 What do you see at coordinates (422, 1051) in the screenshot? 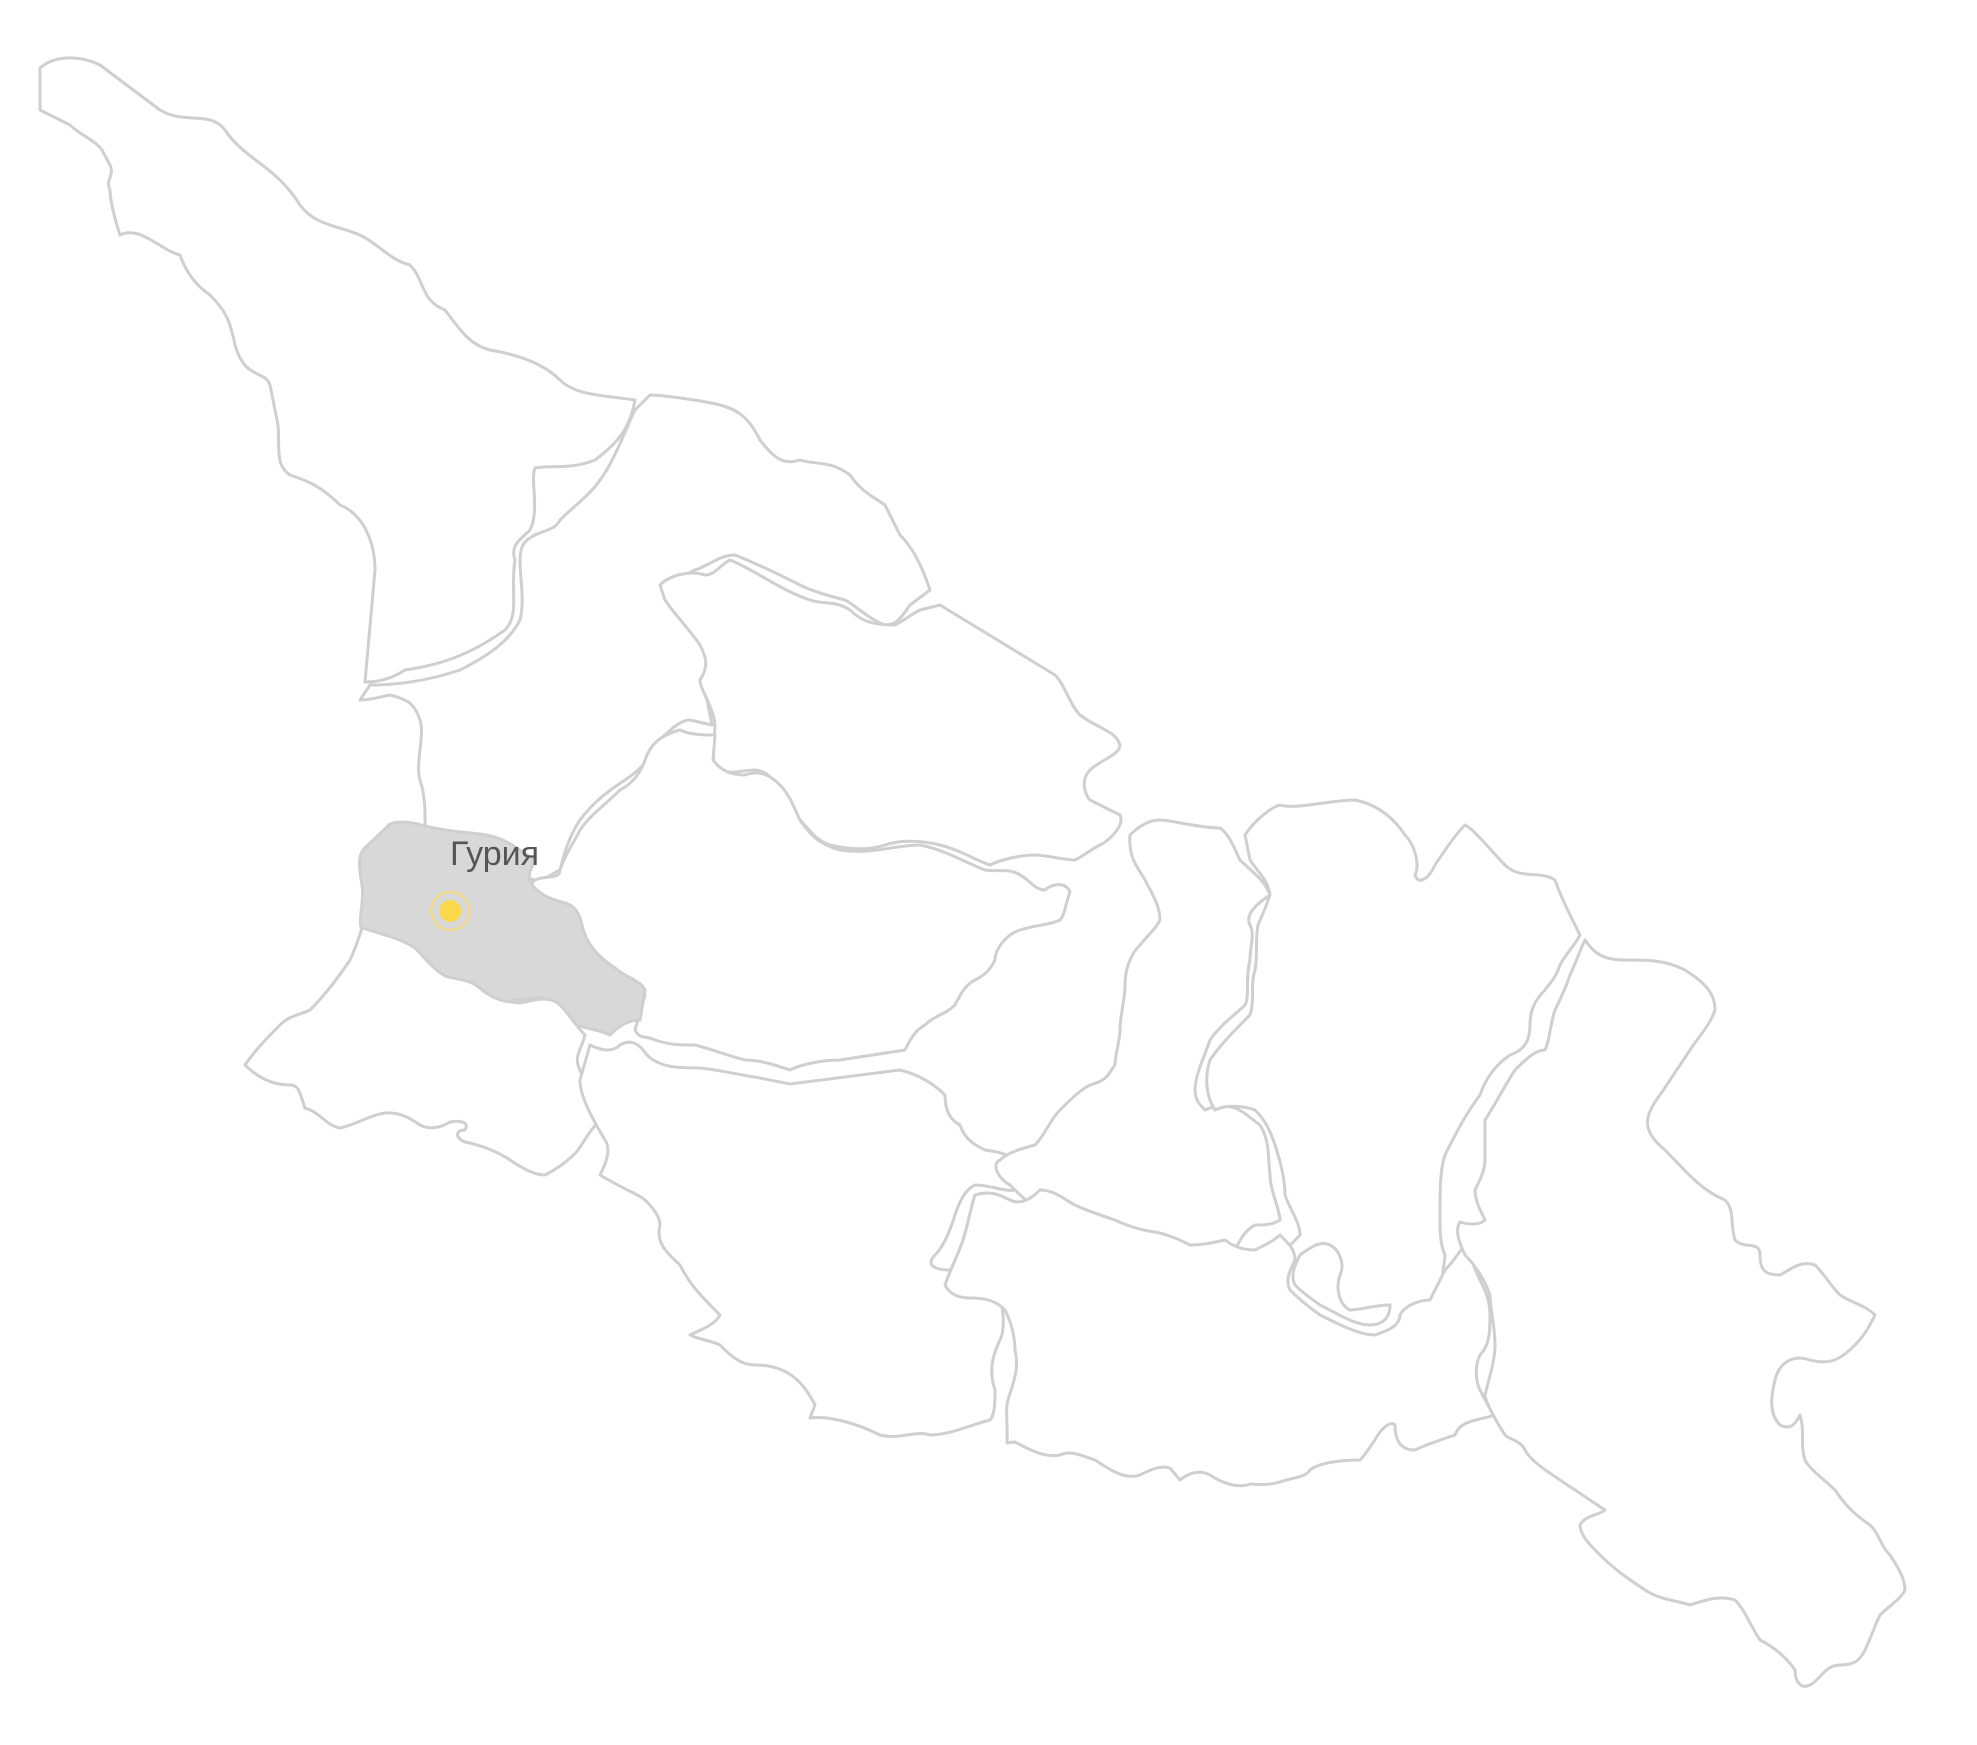
I see `region-adjara` at bounding box center [422, 1051].